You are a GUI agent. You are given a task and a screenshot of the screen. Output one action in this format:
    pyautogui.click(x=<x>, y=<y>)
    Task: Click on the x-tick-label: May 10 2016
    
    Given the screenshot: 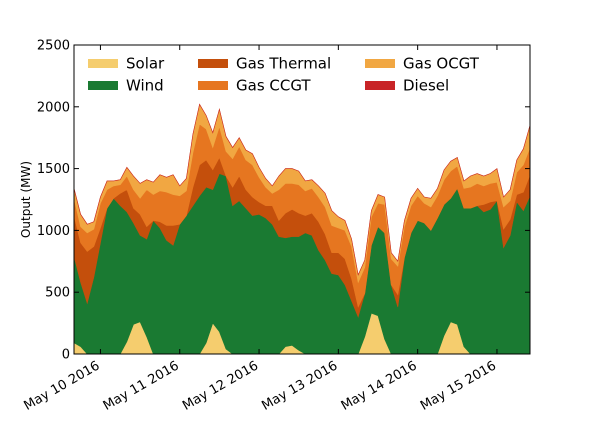 What is the action you would take?
    pyautogui.click(x=62, y=385)
    